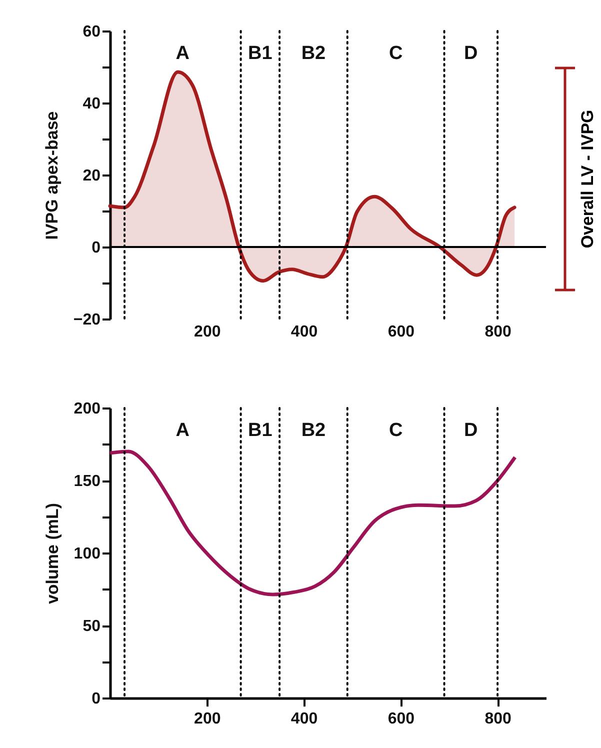  I want to click on y-tick-label: −20, so click(87, 320).